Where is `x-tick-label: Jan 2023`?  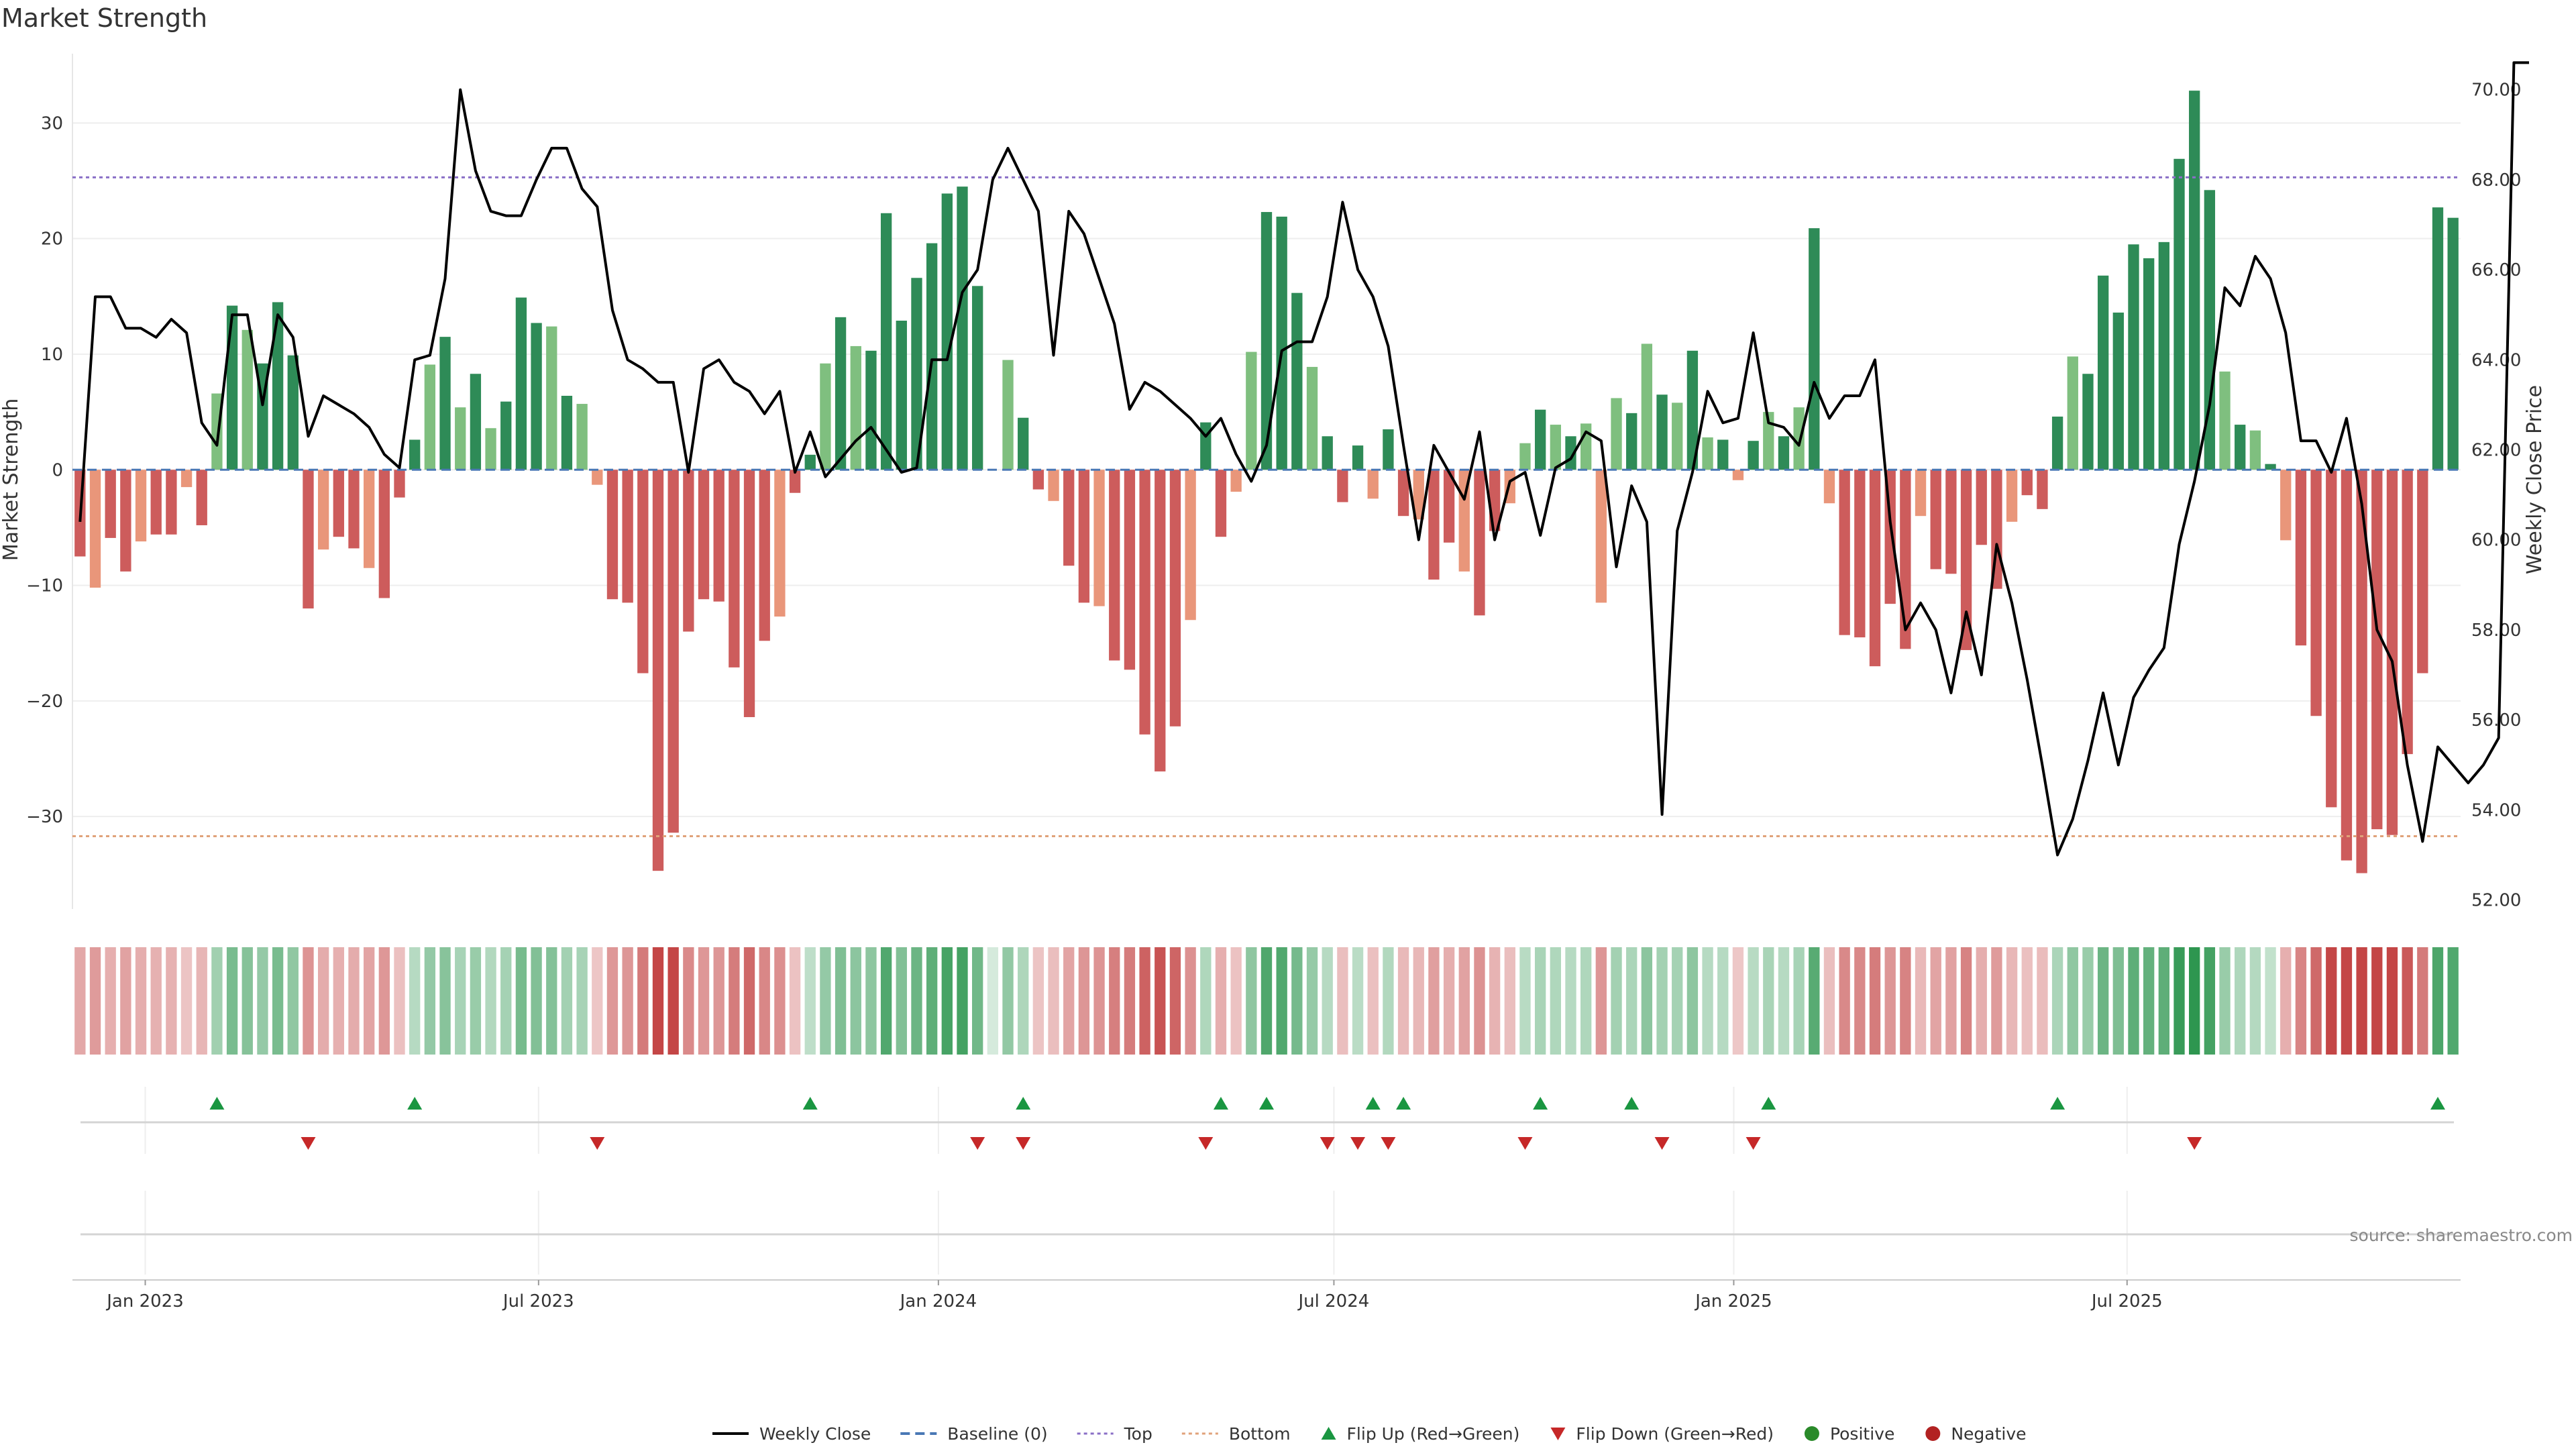 x-tick-label: Jan 2023 is located at coordinates (144, 1301).